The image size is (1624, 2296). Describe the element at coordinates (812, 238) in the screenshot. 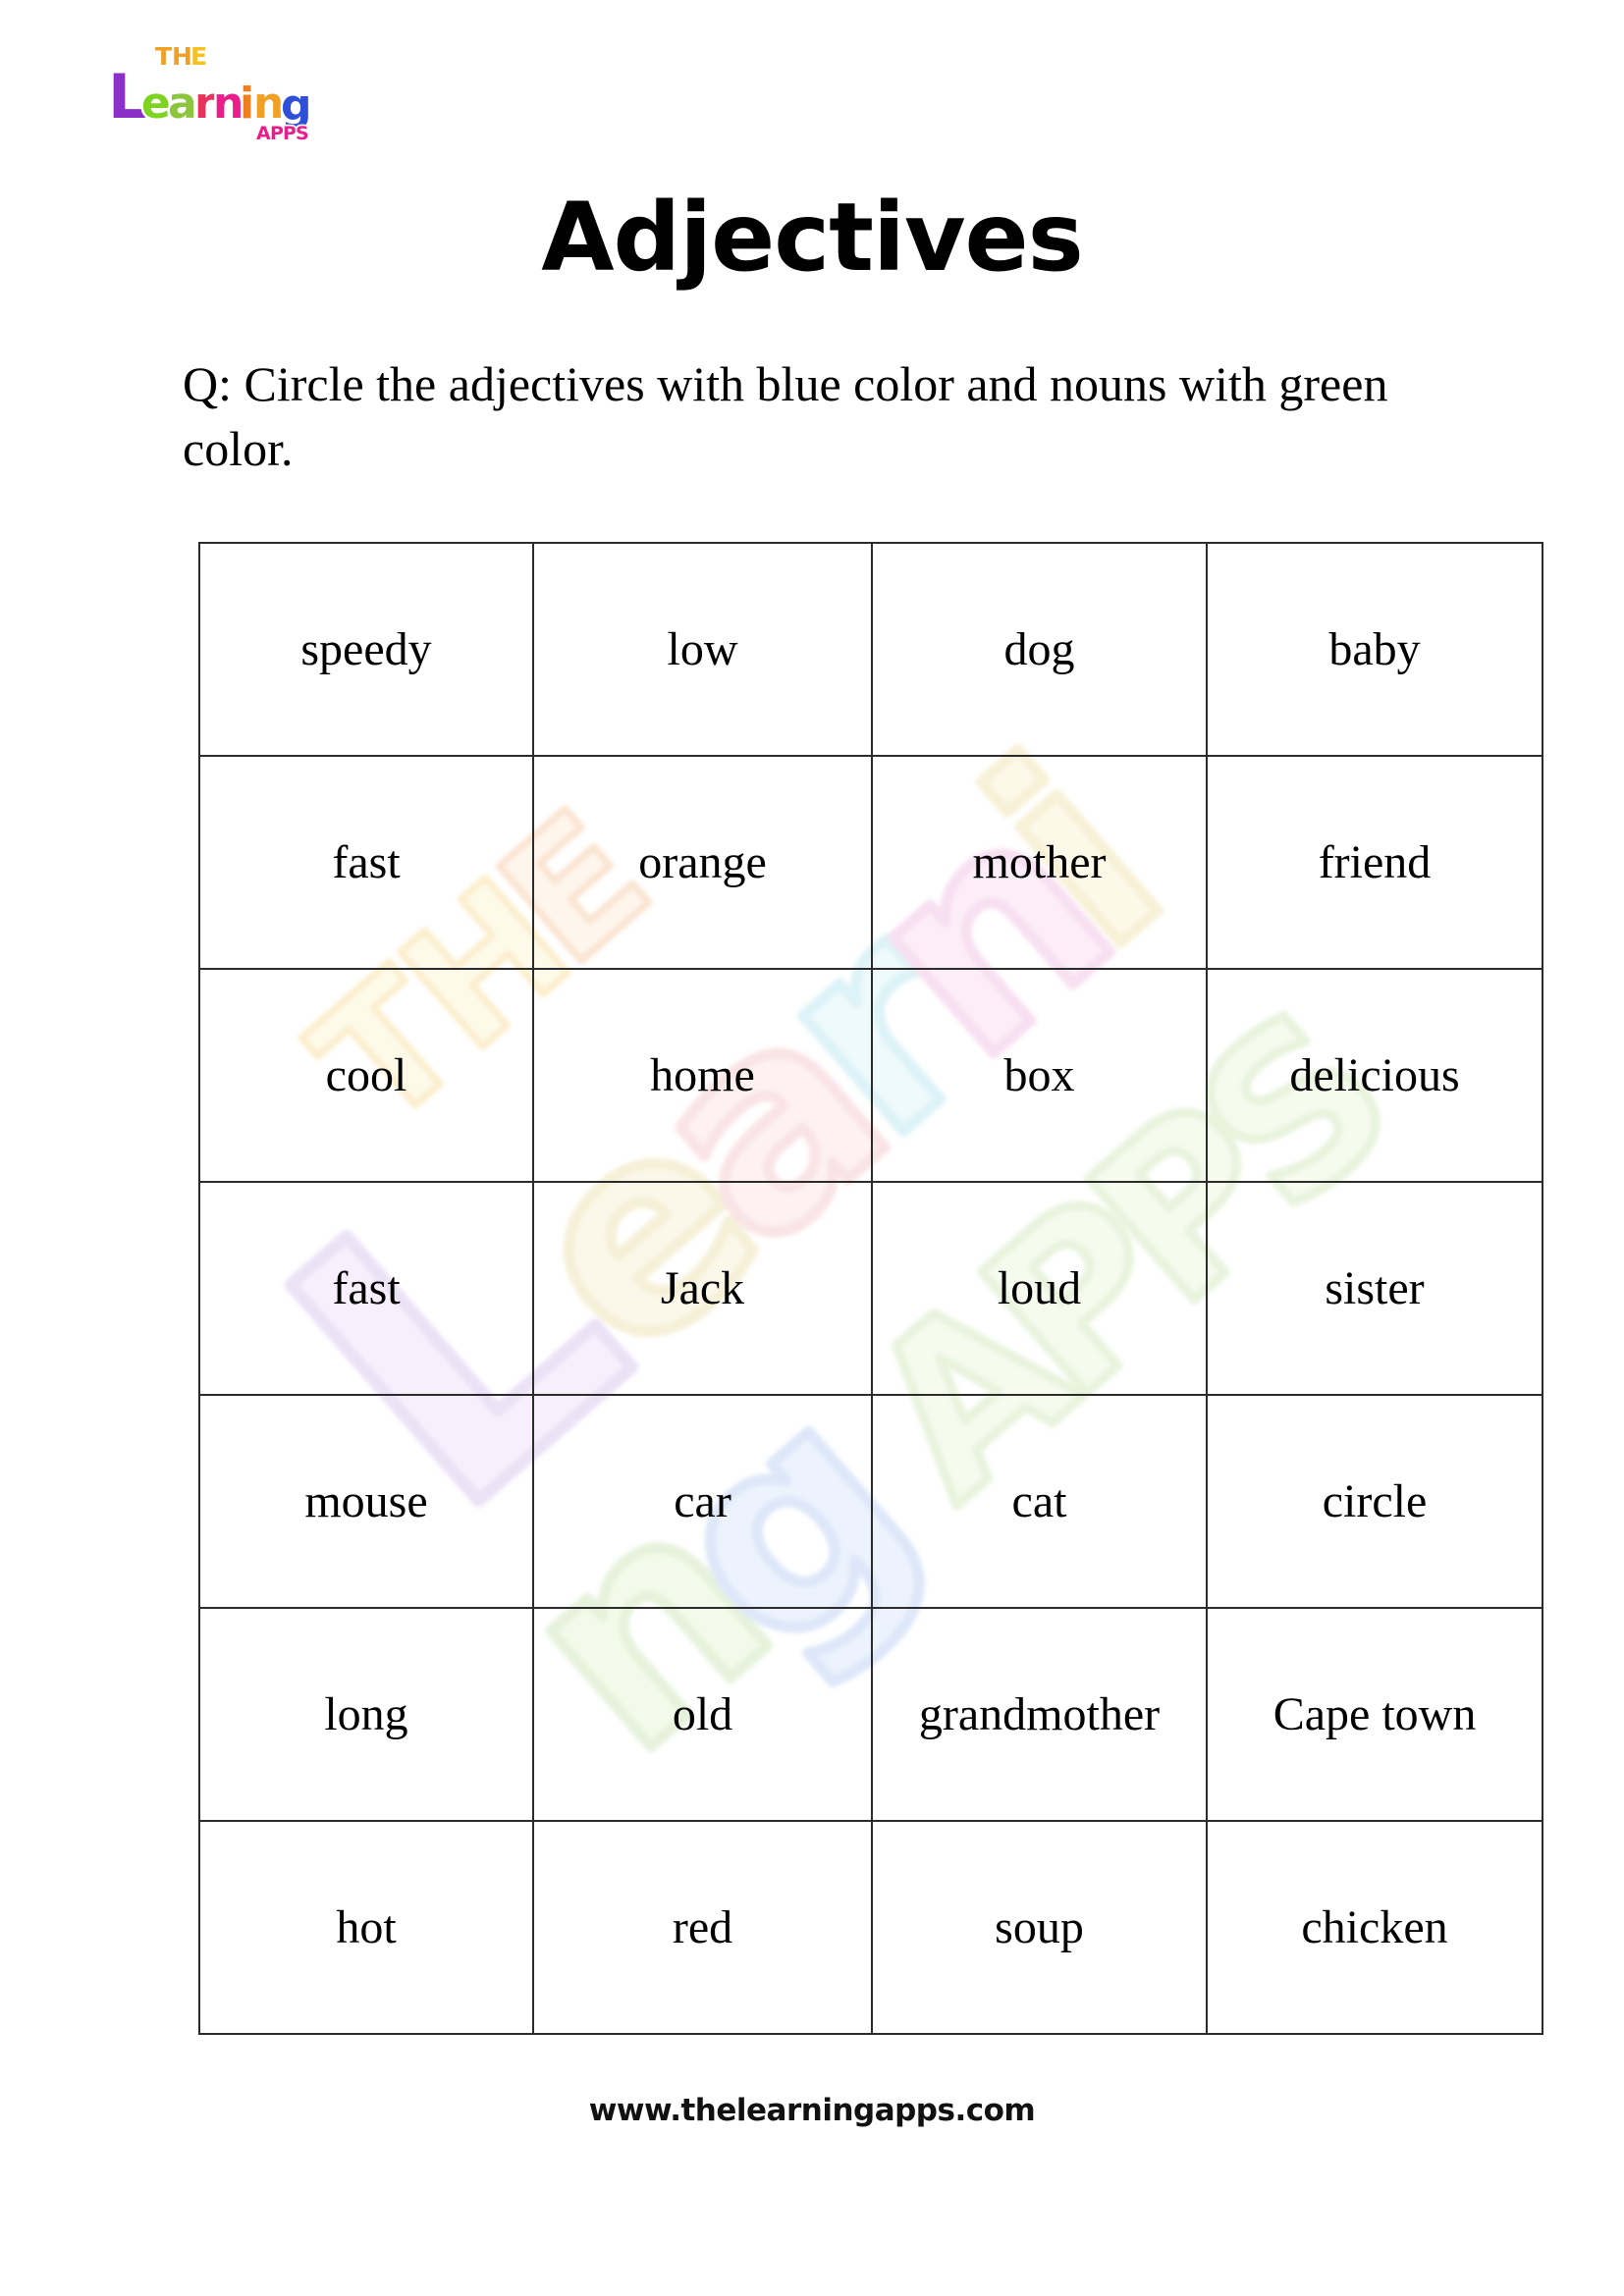

I see `page-title: Adjectives` at that location.